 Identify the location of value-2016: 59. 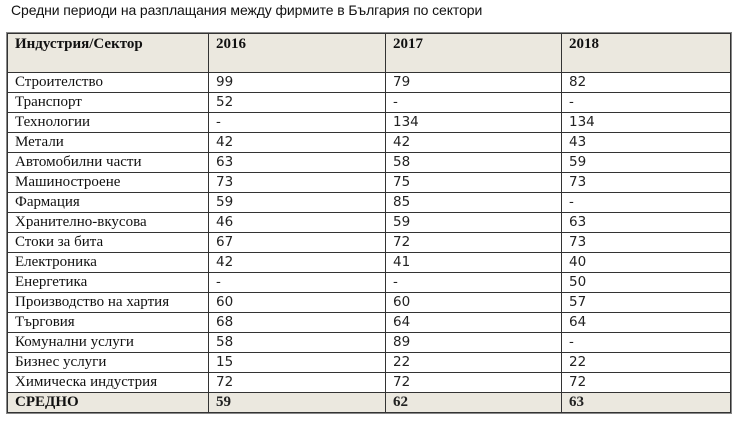
(297, 202).